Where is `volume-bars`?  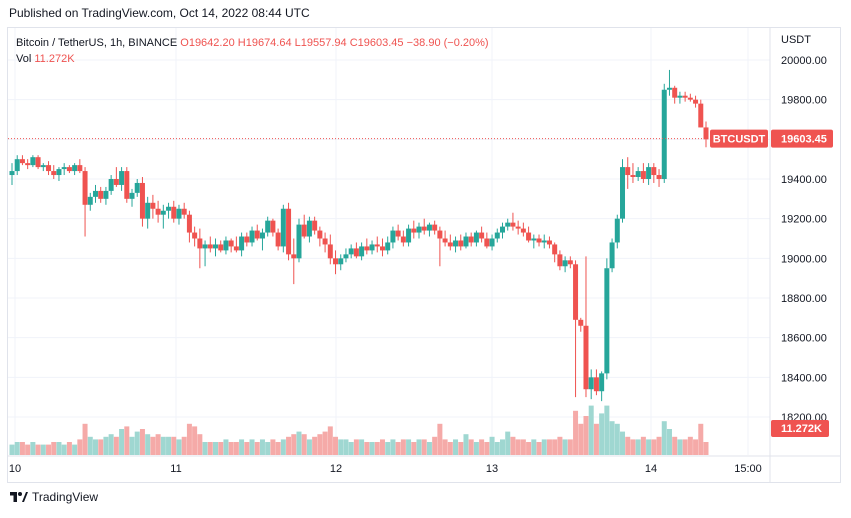
volume-bars is located at coordinates (359, 430).